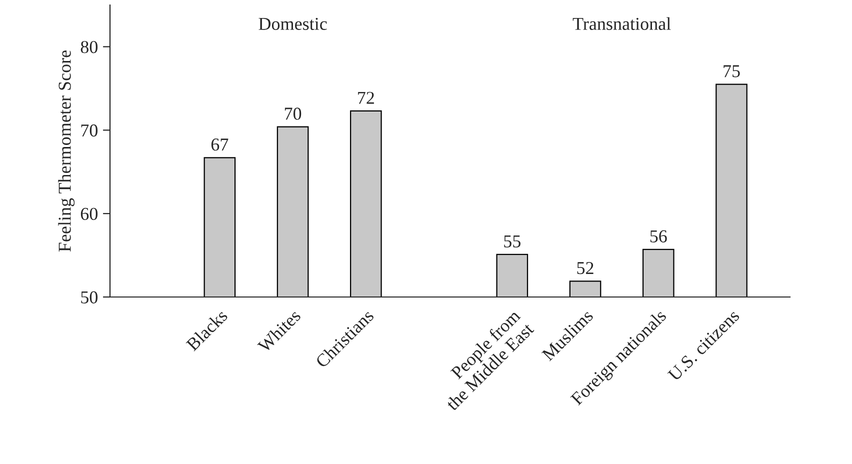 This screenshot has height=464, width=852. What do you see at coordinates (89, 47) in the screenshot?
I see `y-tick-label: 80` at bounding box center [89, 47].